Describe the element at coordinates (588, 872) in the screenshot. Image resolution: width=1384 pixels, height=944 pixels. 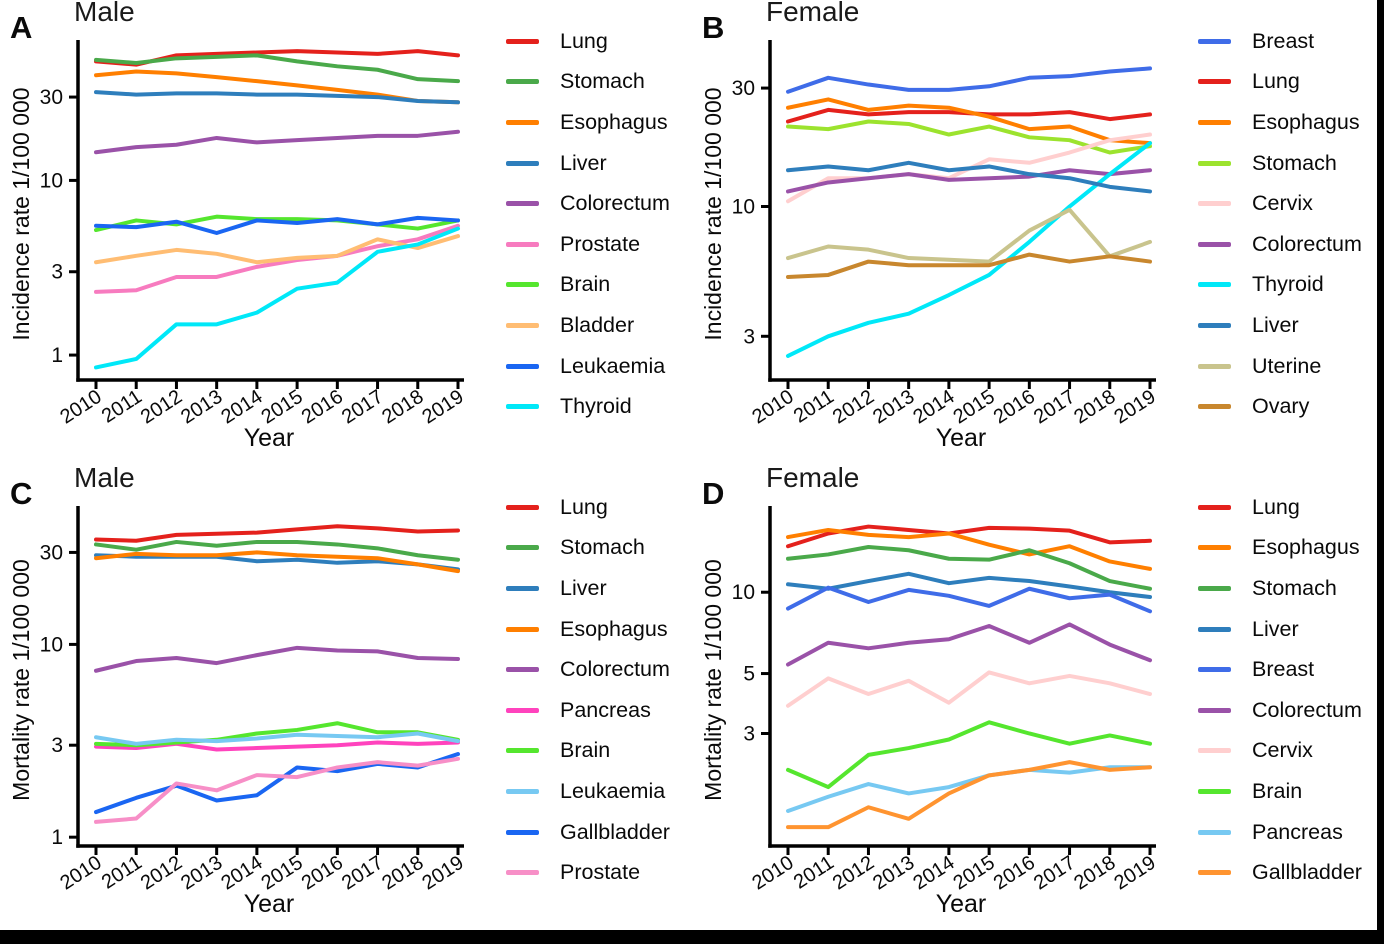
I see `legend-item-prostate: Prostate` at that location.